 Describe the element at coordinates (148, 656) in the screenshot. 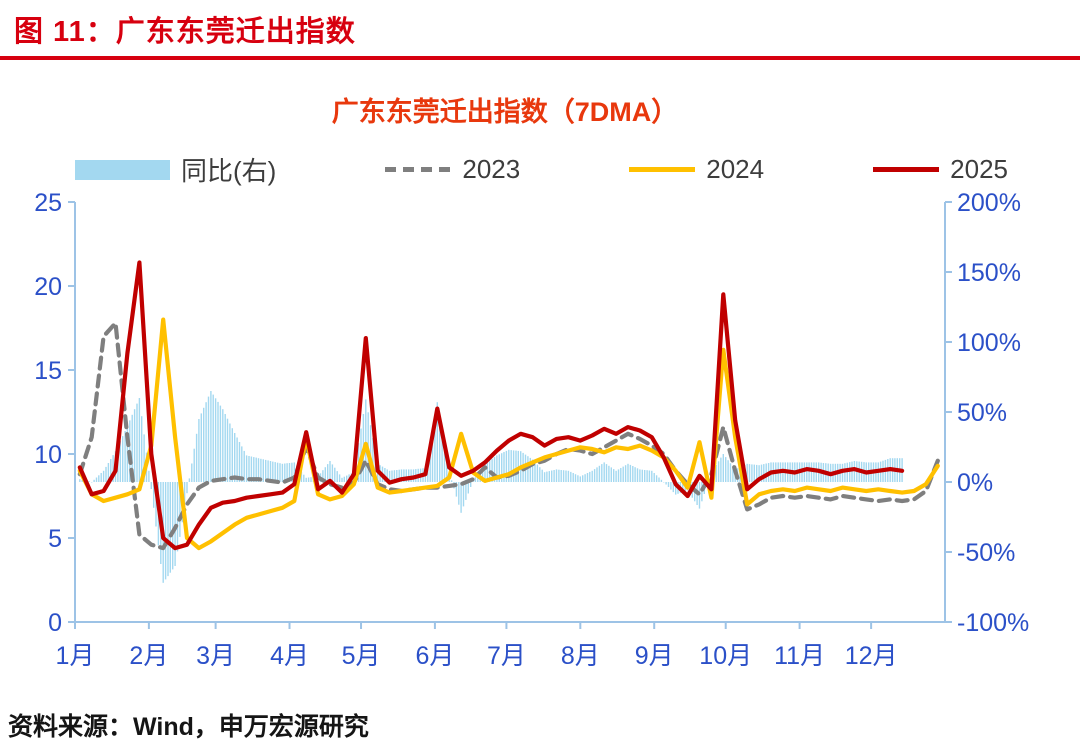

I see `x-axis-tick-label: 2月` at that location.